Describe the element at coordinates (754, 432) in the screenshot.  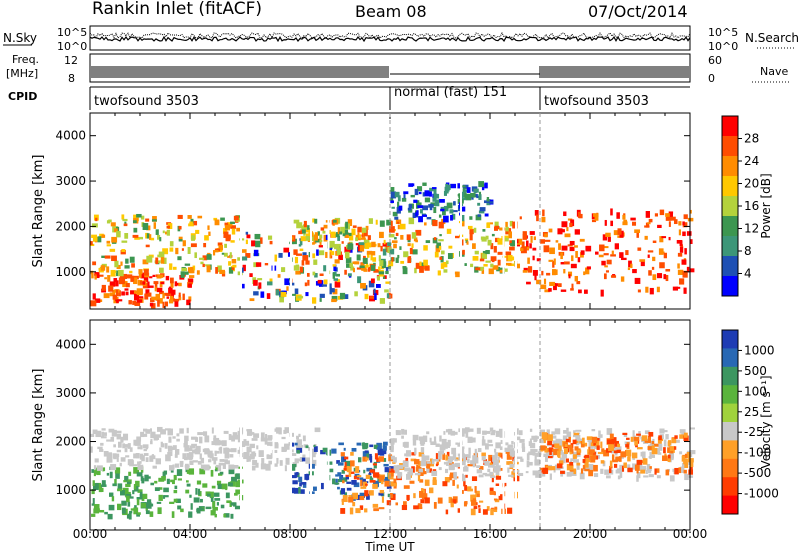
I see `colorbar-tick-label: -25` at that location.